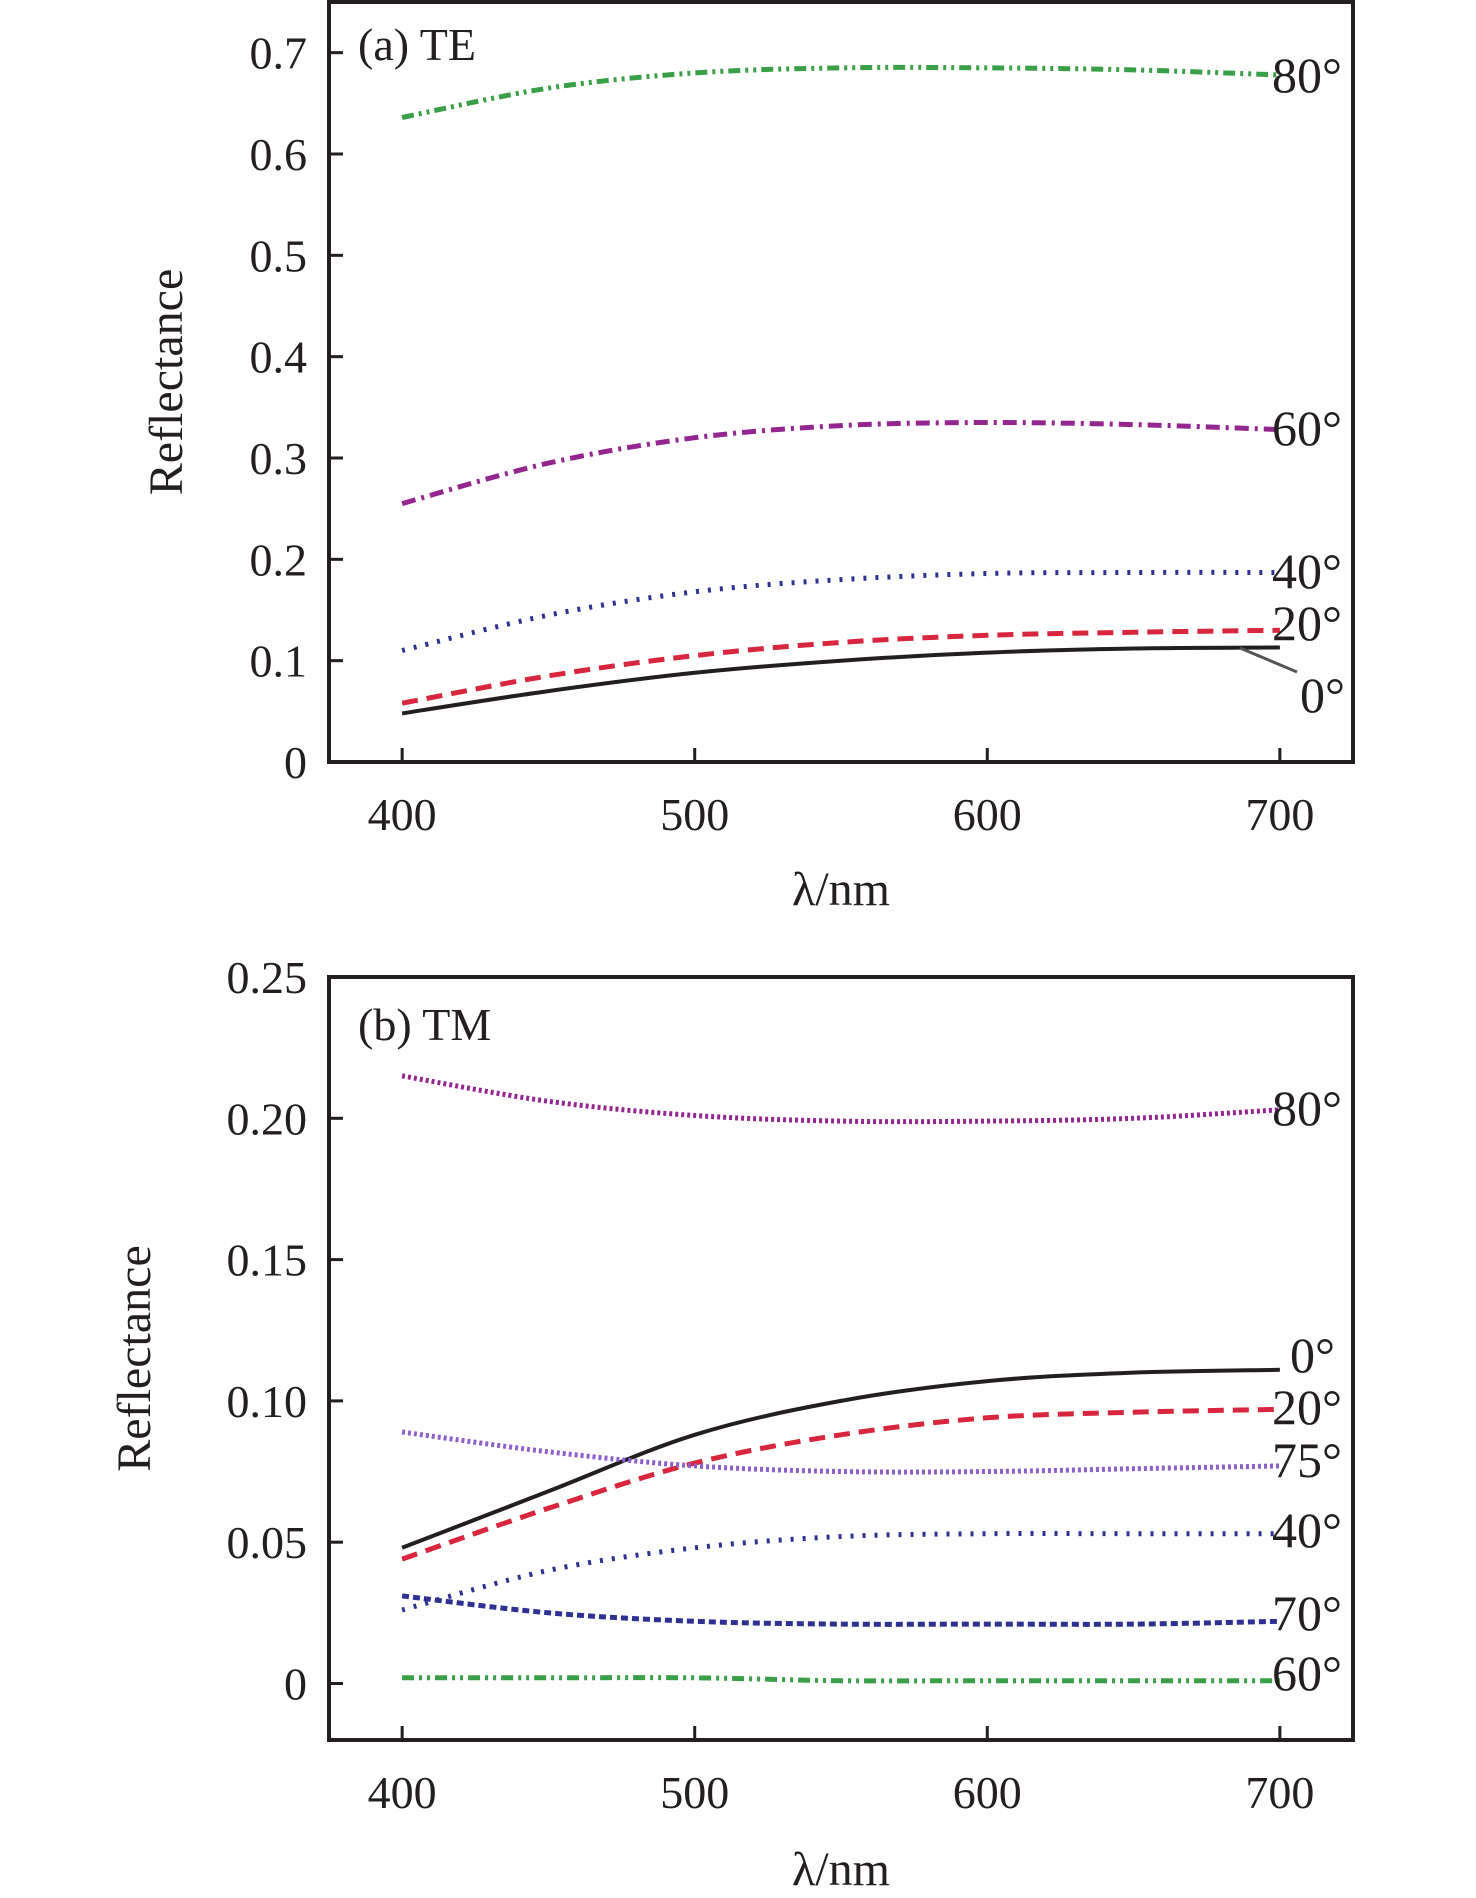 This screenshot has height=1898, width=1476. I want to click on y-tick-label: 0.5, so click(279, 255).